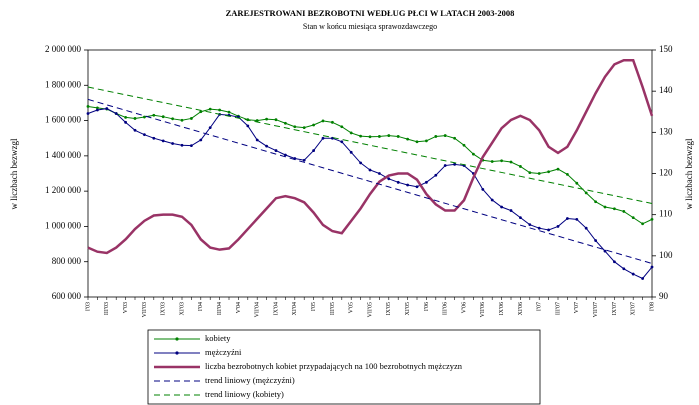 The height and width of the screenshot is (405, 699). Describe the element at coordinates (389, 308) in the screenshot. I see `x-tick-label: IX'05` at that location.